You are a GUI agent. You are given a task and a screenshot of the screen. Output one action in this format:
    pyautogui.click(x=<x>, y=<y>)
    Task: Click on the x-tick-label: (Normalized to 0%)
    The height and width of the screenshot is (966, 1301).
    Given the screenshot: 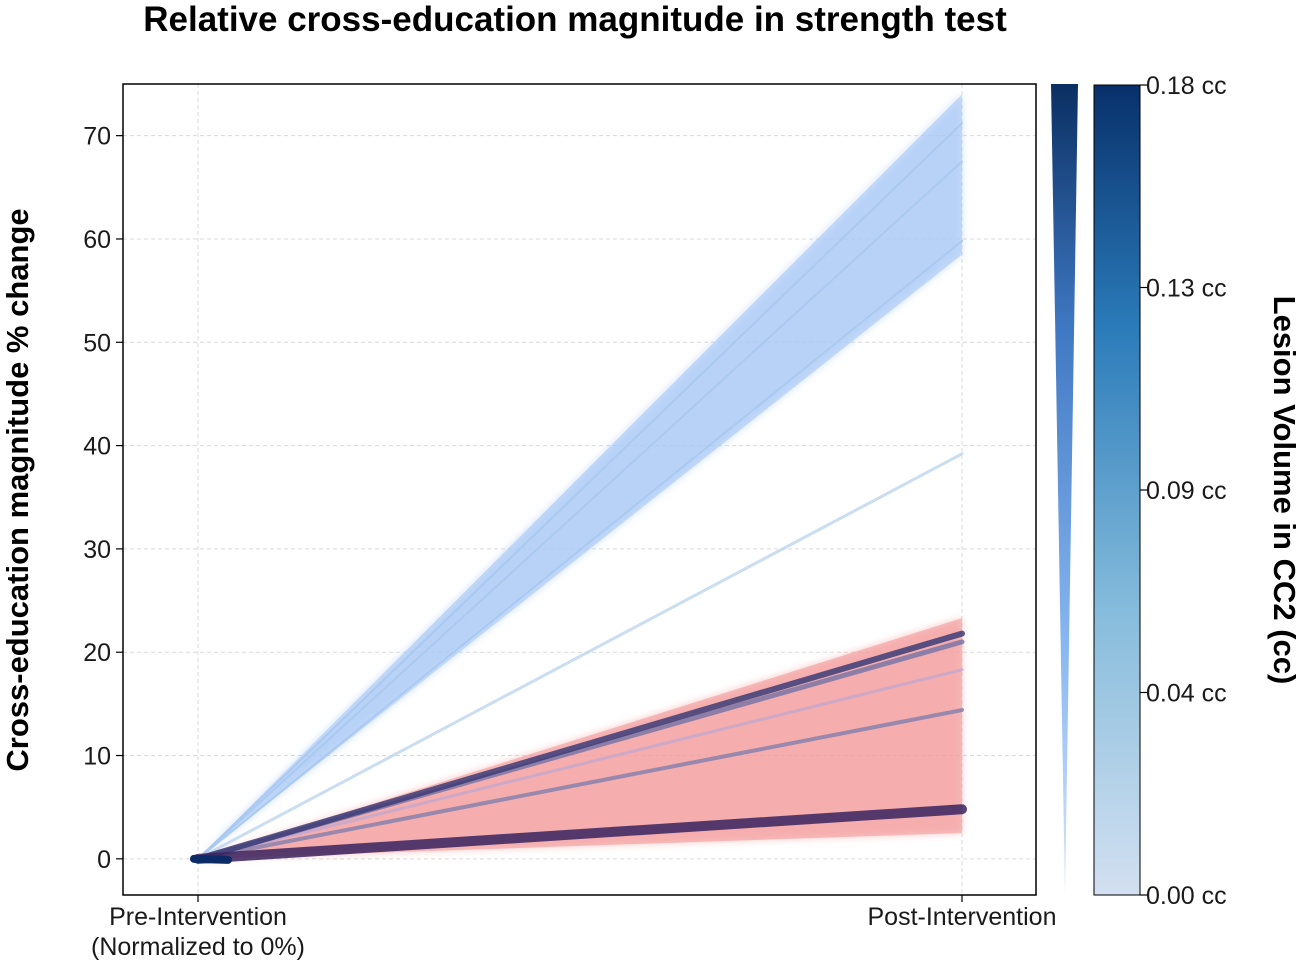 What is the action you would take?
    pyautogui.click(x=198, y=947)
    